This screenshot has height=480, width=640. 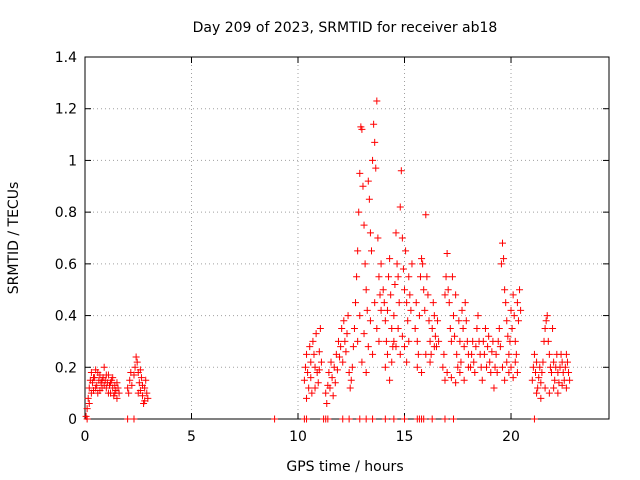 What do you see at coordinates (66, 265) in the screenshot?
I see `y-tick-label: 0.6` at bounding box center [66, 265].